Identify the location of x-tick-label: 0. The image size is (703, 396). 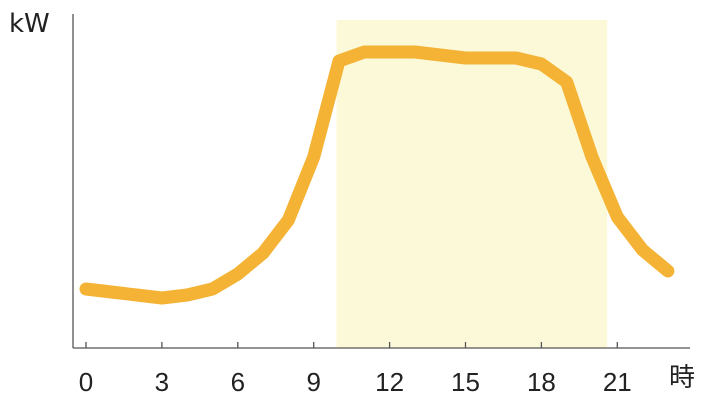
(86, 381).